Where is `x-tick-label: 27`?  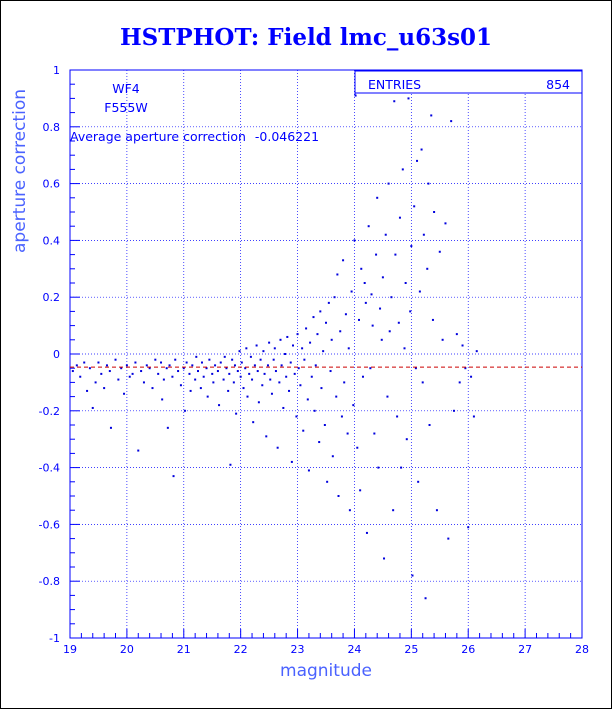
x-tick-label: 27 is located at coordinates (525, 649).